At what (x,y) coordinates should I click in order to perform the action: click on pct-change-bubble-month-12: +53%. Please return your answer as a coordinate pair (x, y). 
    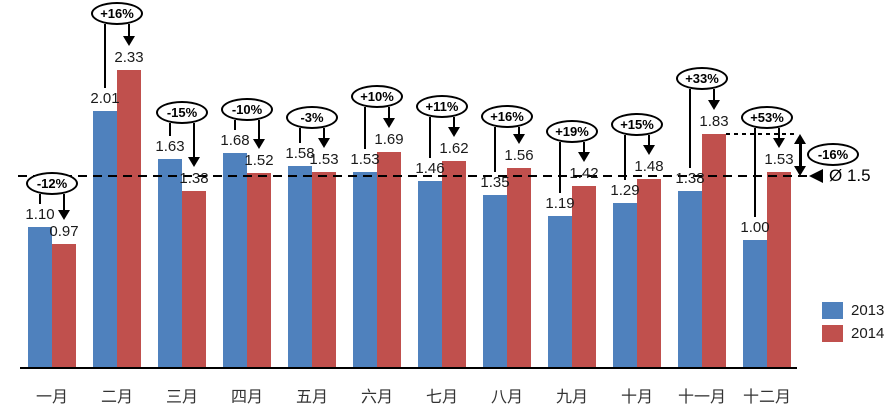
    Looking at the image, I should click on (767, 117).